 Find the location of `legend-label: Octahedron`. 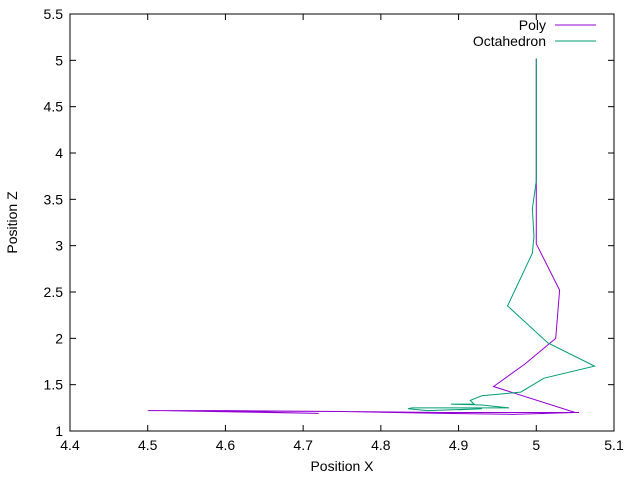

legend-label: Octahedron is located at coordinates (509, 41).